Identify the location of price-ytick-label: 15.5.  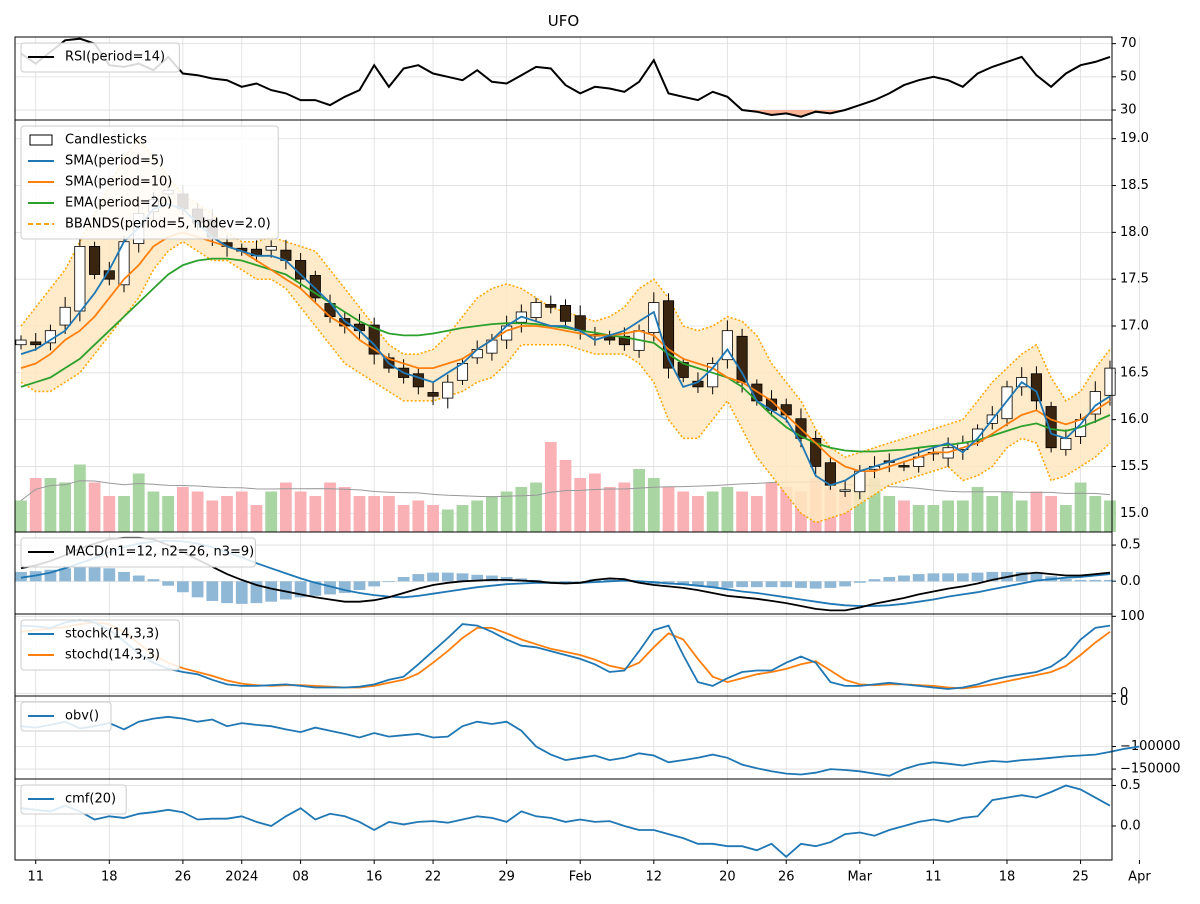
(1134, 466).